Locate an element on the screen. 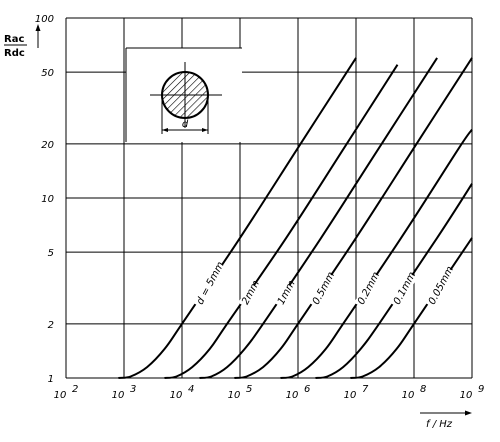 This screenshot has height=442, width=500. series-label-group: 0.5mm is located at coordinates (323, 289).